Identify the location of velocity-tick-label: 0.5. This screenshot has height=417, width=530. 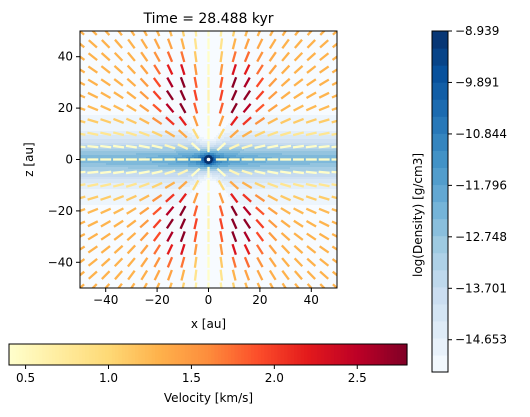
(25, 378).